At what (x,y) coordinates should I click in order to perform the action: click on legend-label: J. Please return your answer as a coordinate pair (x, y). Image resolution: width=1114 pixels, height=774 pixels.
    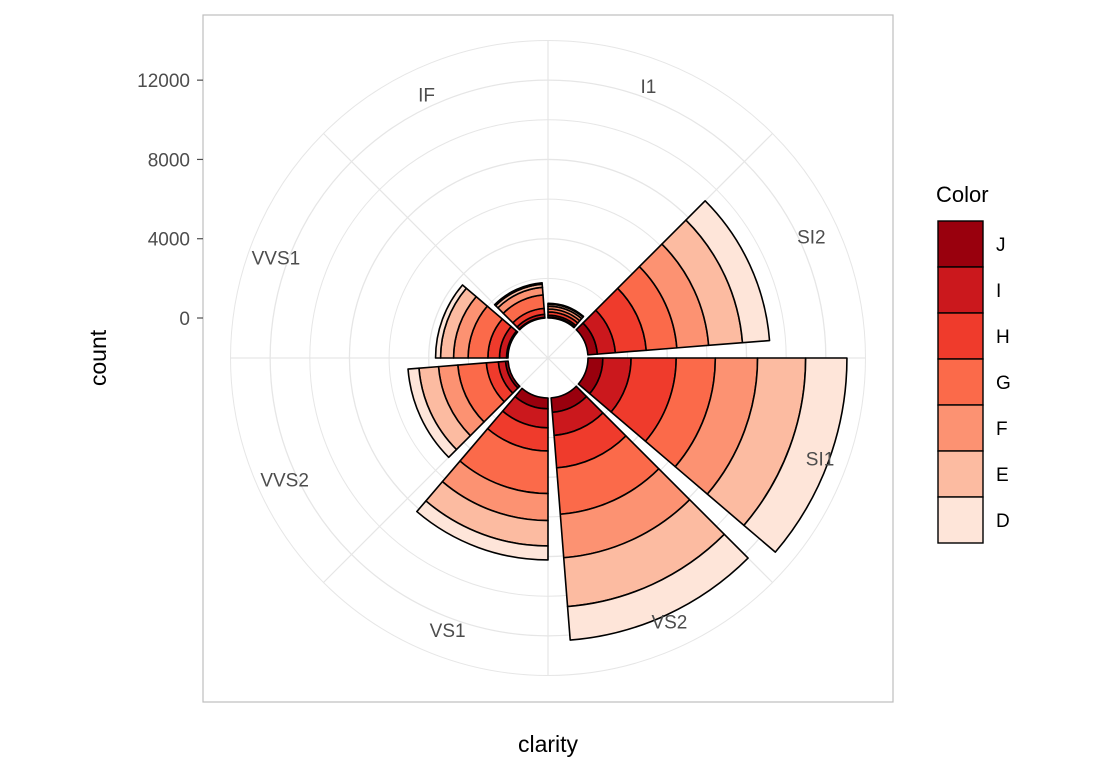
    Looking at the image, I should click on (1001, 245).